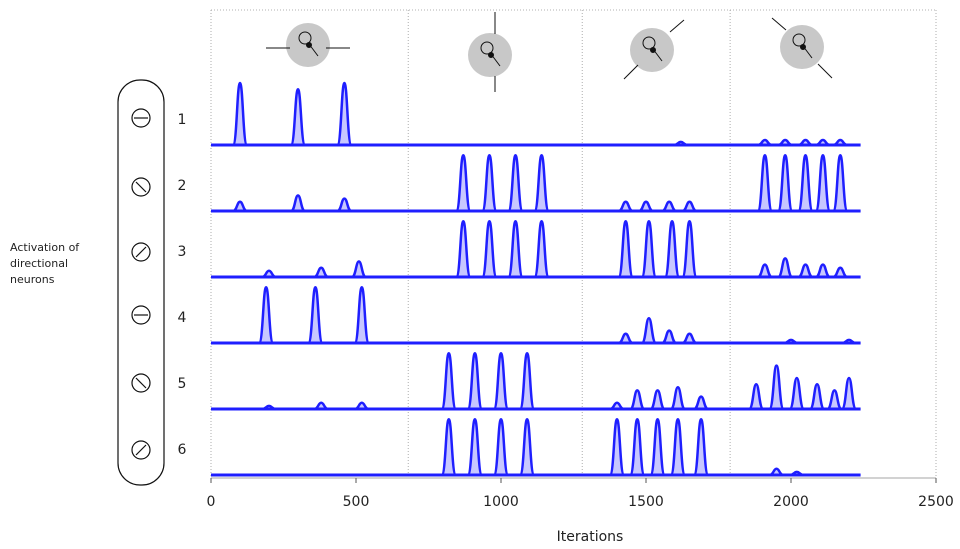 The image size is (960, 549). What do you see at coordinates (356, 502) in the screenshot?
I see `x-tick-label: 500` at bounding box center [356, 502].